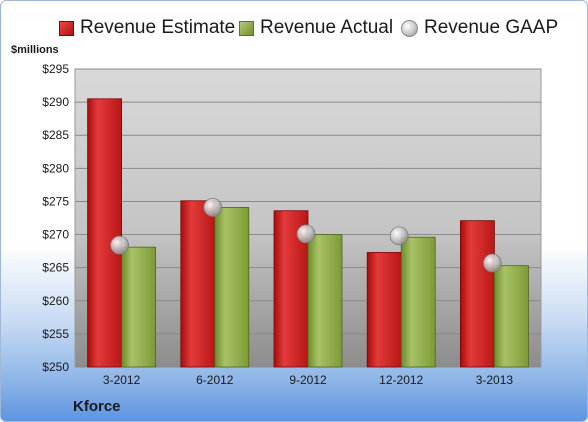  I want to click on legend-item-actual: Revenue Actual, so click(316, 28).